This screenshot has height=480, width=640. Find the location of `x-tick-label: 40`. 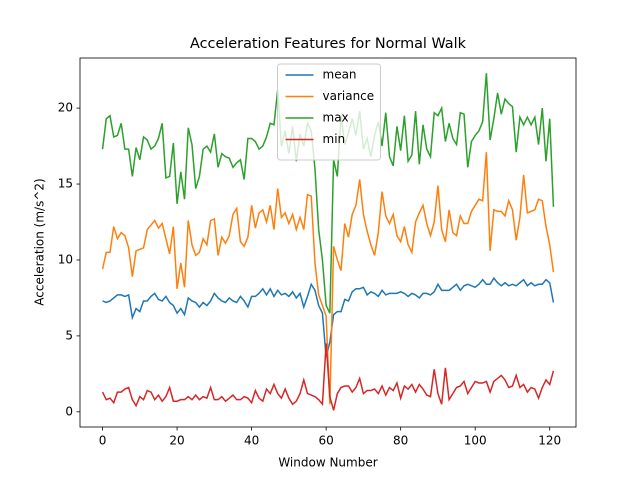

x-tick-label: 40 is located at coordinates (251, 441).